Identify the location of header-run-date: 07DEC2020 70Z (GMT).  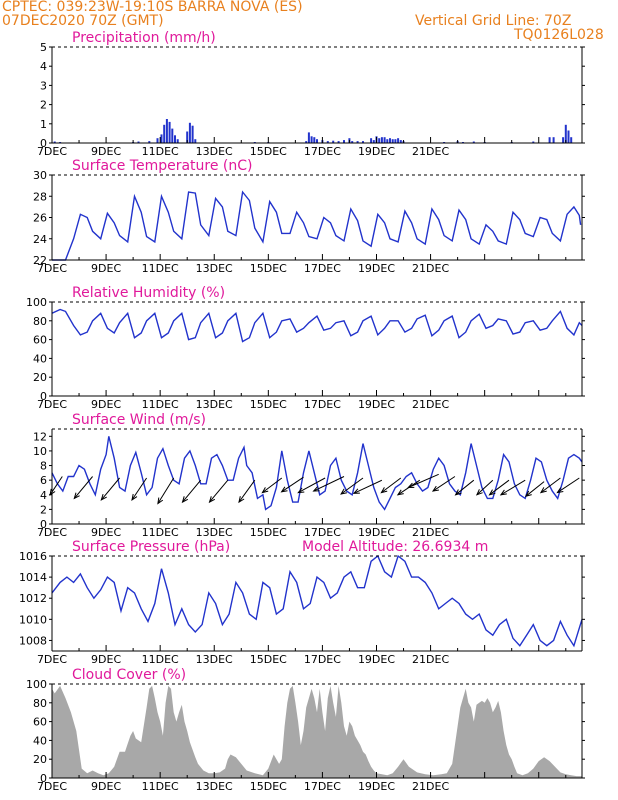
(83, 21).